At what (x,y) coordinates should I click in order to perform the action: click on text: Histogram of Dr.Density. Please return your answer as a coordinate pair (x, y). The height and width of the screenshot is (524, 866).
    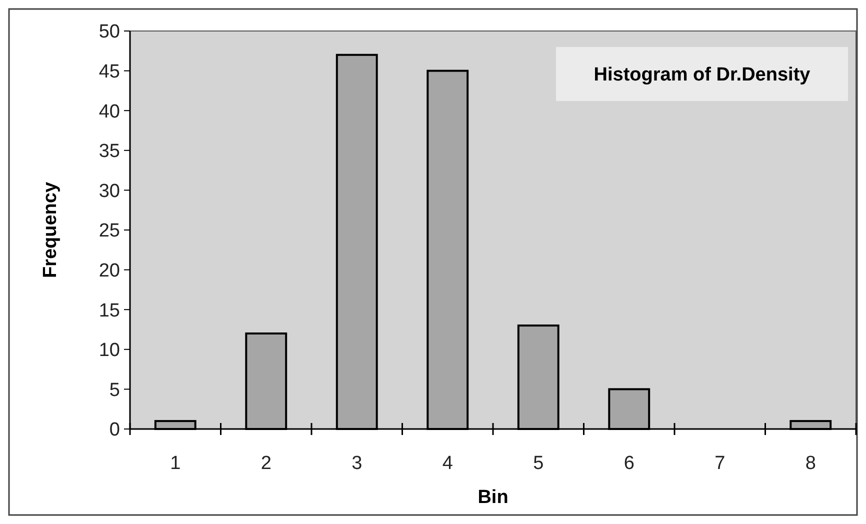
    Looking at the image, I should click on (702, 75).